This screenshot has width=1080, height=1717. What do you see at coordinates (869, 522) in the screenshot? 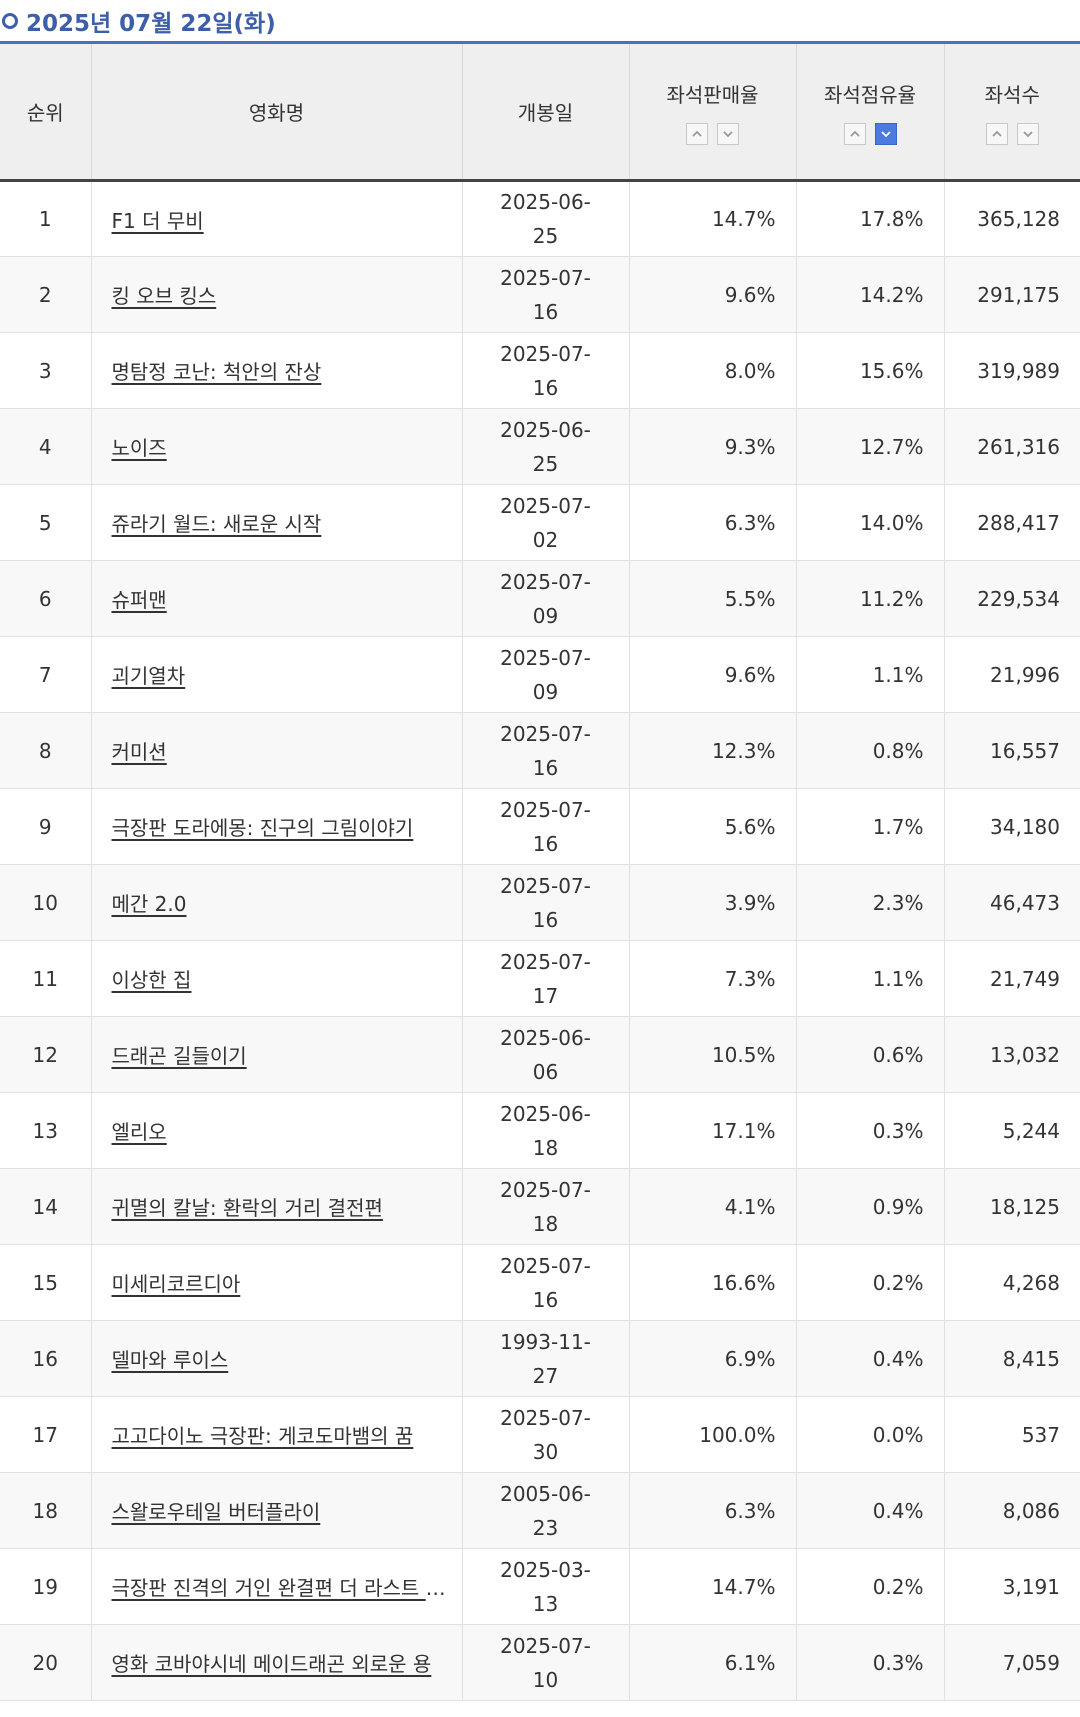
I see `share-cell: 14.0%` at bounding box center [869, 522].